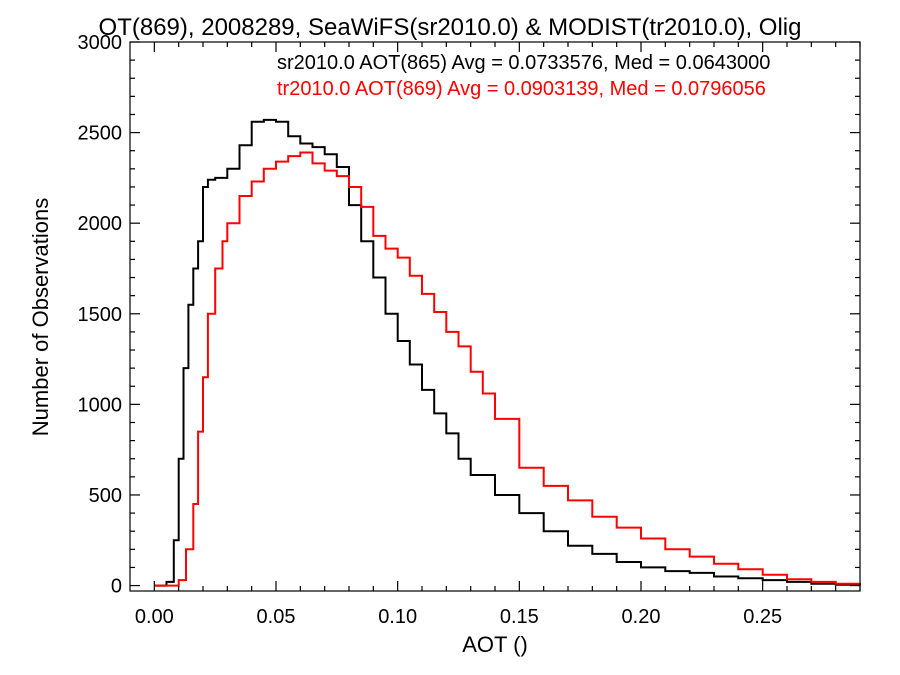 Image resolution: width=900 pixels, height=675 pixels. I want to click on x-tick-label: 0.10, so click(397, 617).